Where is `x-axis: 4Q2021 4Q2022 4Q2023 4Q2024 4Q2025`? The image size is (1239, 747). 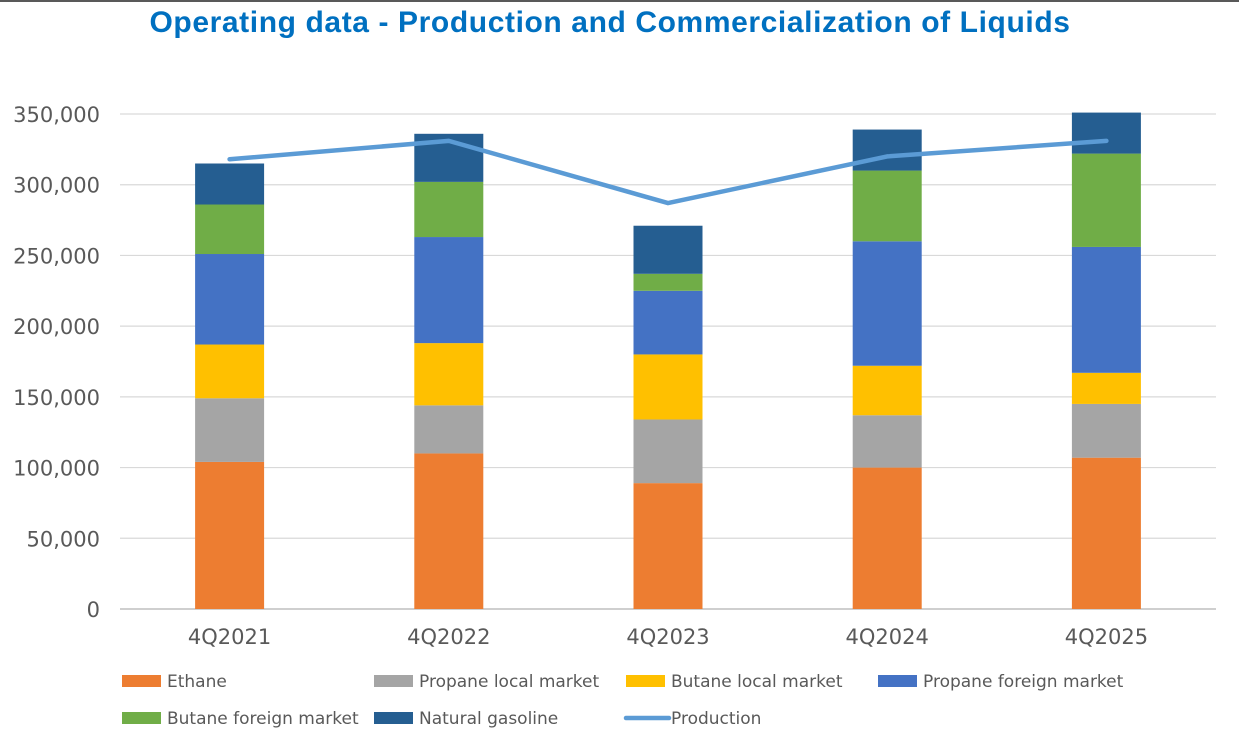
x-axis: 4Q2021 4Q2022 4Q2023 4Q2024 4Q2025 is located at coordinates (668, 637).